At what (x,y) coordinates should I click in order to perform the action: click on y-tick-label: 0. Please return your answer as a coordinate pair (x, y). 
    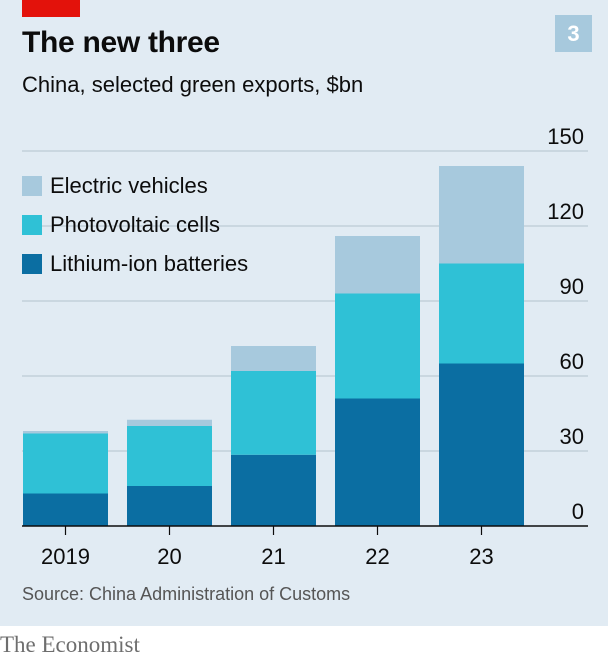
    Looking at the image, I should click on (578, 511).